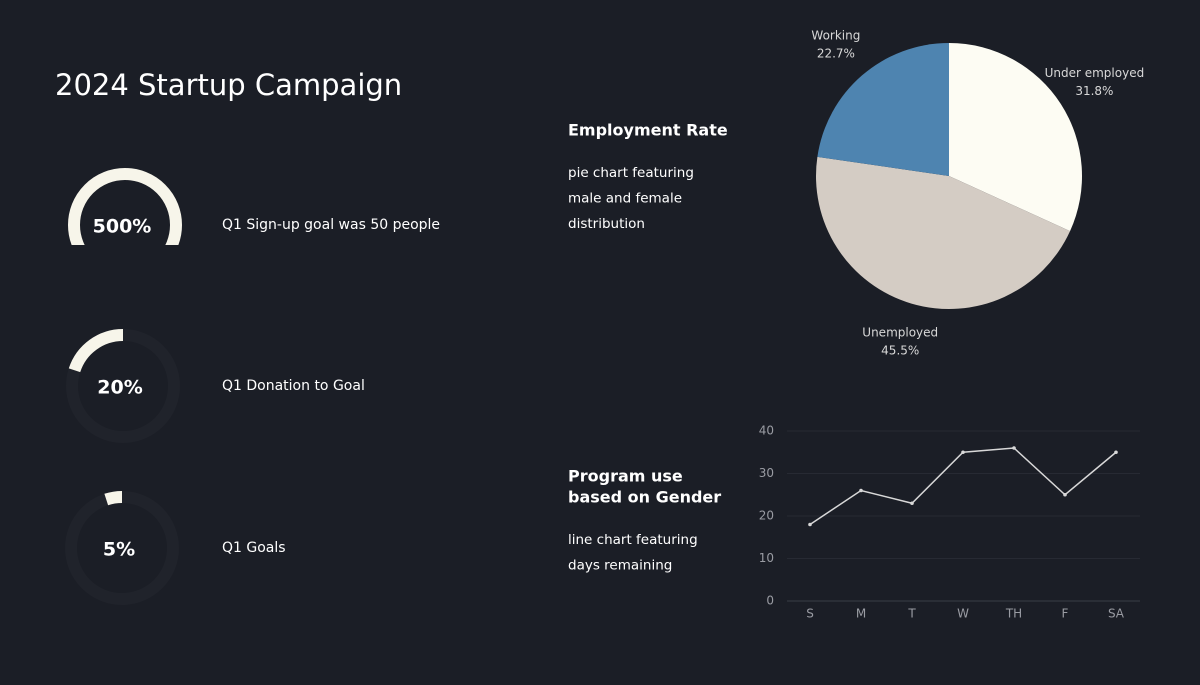 The image size is (1200, 685). Describe the element at coordinates (122, 227) in the screenshot. I see `gauge-value: 500%` at that location.